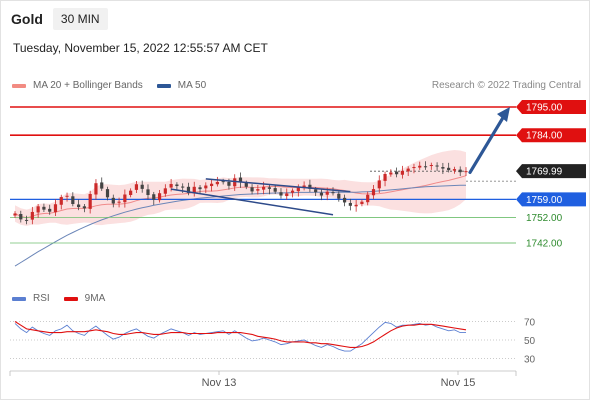  What do you see at coordinates (530, 323) in the screenshot?
I see `rsi-tick-label: 70` at bounding box center [530, 323].